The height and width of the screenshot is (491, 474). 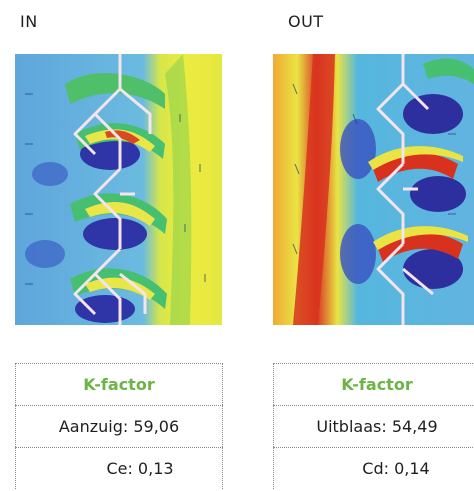 What do you see at coordinates (140, 468) in the screenshot?
I see `ce-value: Ce: 0,13` at bounding box center [140, 468].